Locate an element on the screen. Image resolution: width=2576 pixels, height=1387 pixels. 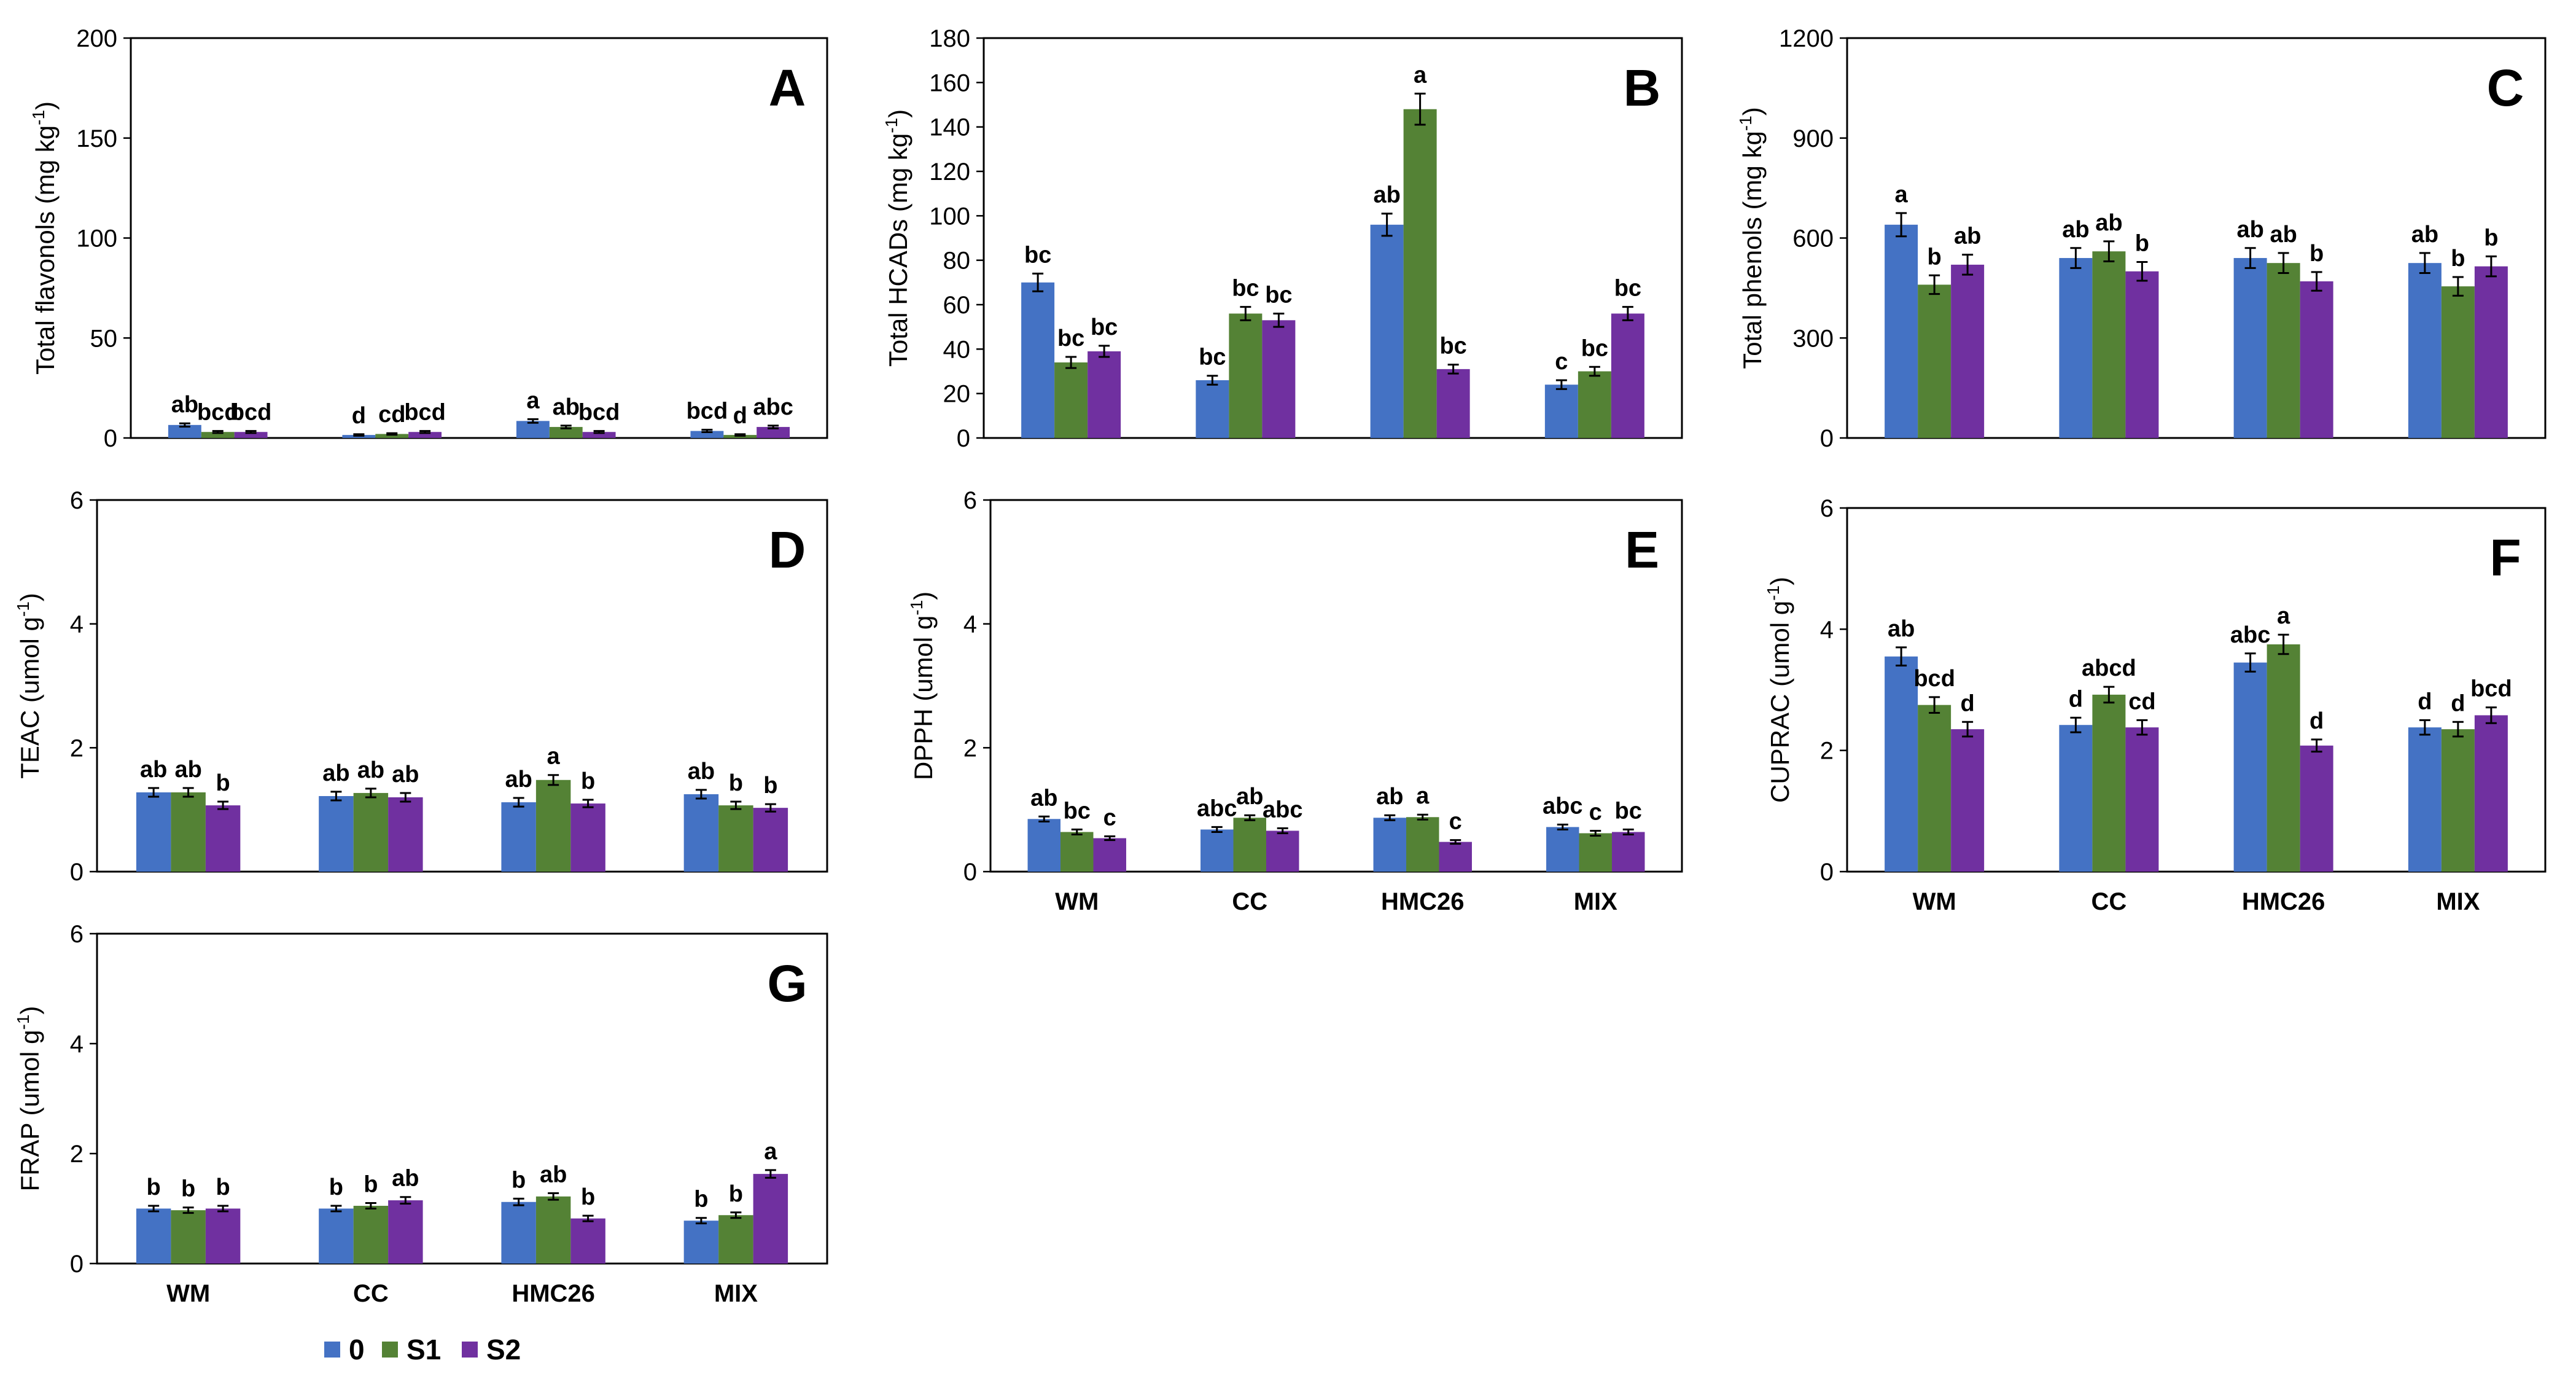
panel-e-category-label: HMC26 is located at coordinates (1423, 902).